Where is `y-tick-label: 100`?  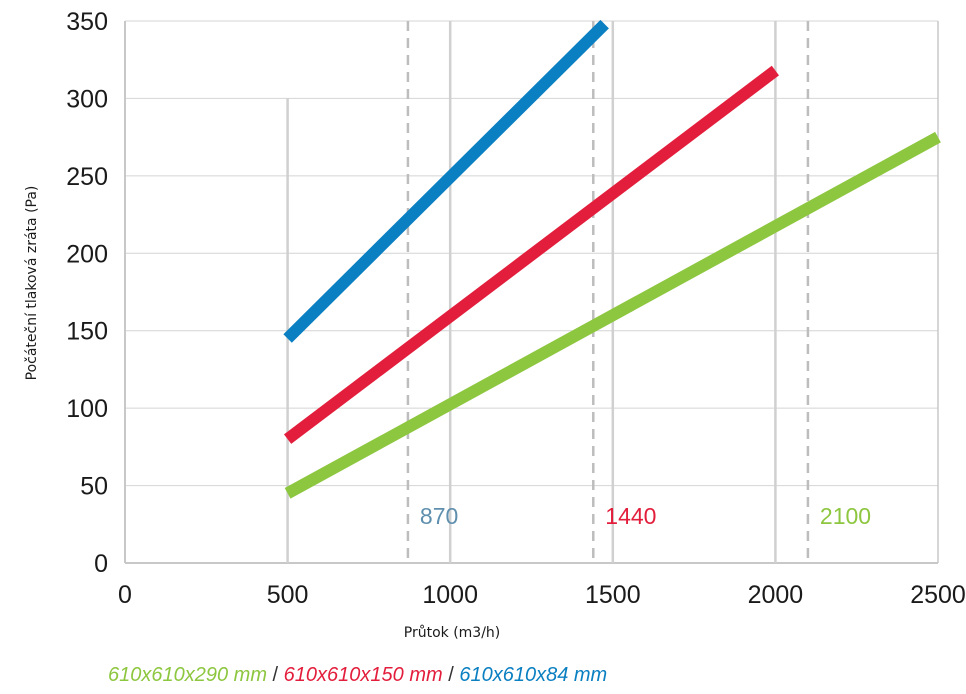 y-tick-label: 100 is located at coordinates (87, 409).